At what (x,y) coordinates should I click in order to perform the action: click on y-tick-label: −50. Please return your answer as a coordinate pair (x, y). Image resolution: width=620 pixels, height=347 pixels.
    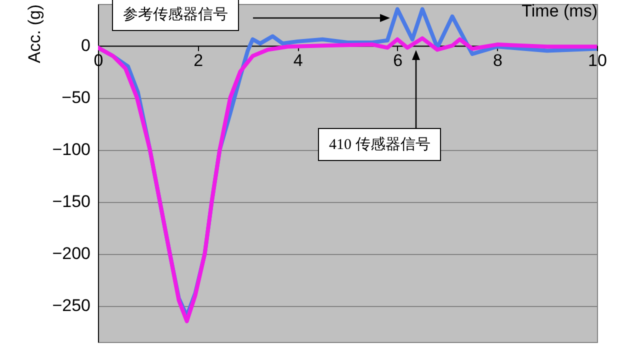
    Looking at the image, I should click on (76, 98).